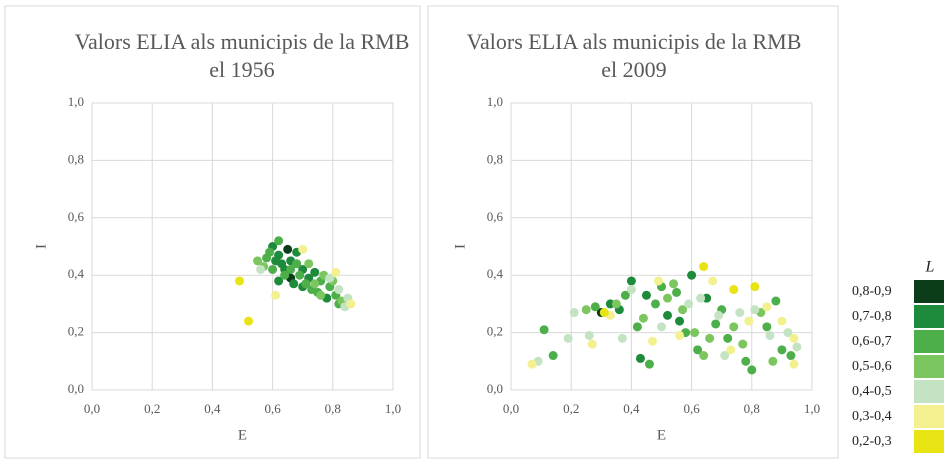 The image size is (944, 459). What do you see at coordinates (872, 291) in the screenshot?
I see `legend-label: 0,8-0,9` at bounding box center [872, 291].